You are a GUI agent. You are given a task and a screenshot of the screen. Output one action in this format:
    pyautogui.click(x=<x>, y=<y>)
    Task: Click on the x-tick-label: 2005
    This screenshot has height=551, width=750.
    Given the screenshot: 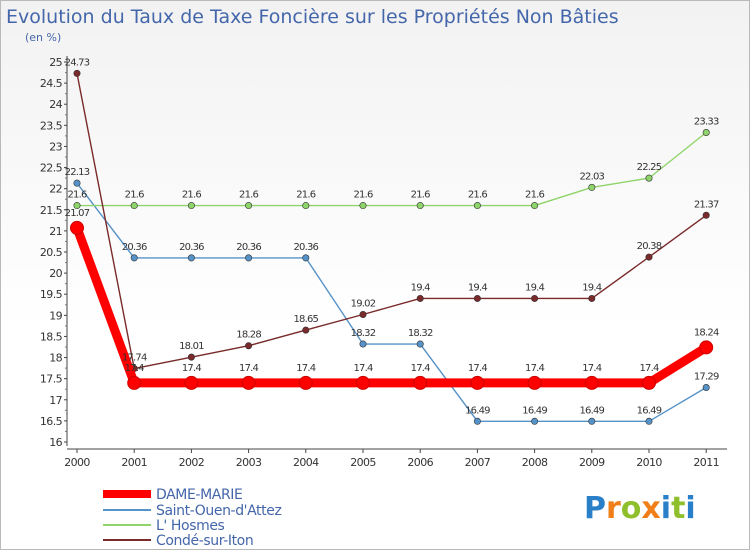 What is the action you would take?
    pyautogui.click(x=363, y=462)
    